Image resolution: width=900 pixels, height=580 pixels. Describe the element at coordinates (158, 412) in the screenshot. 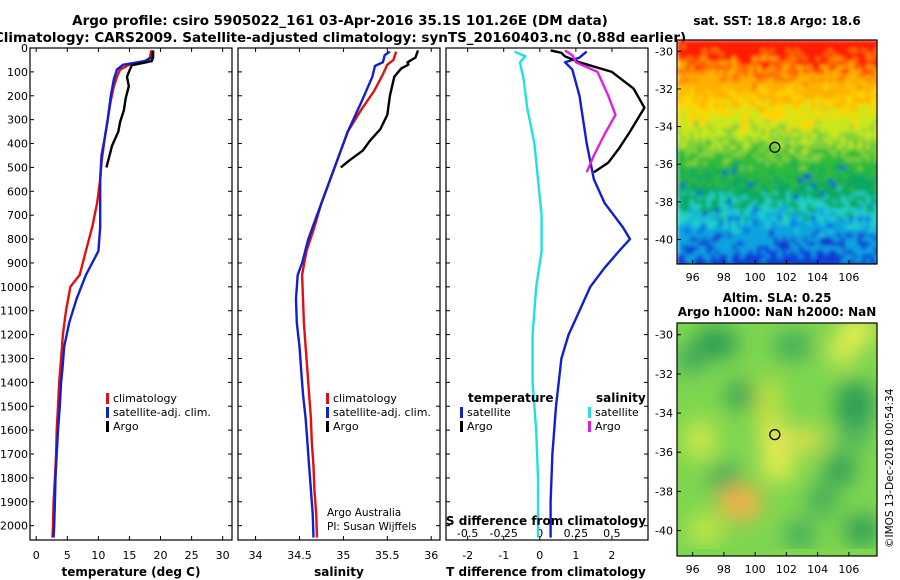

I see `temperature-legend: climatology satellite-adj. clim. Argo` at that location.